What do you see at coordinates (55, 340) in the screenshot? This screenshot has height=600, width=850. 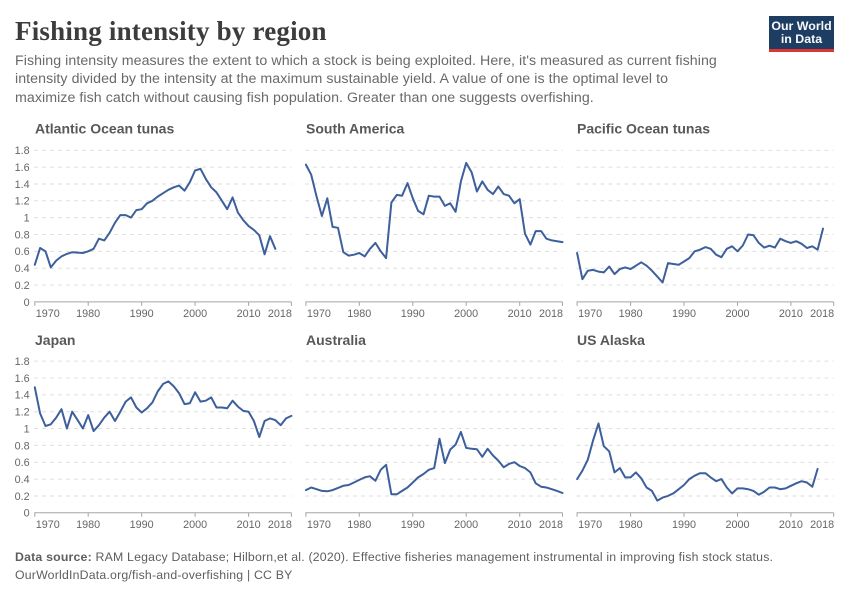 I see `svg-text: Japan` at bounding box center [55, 340].